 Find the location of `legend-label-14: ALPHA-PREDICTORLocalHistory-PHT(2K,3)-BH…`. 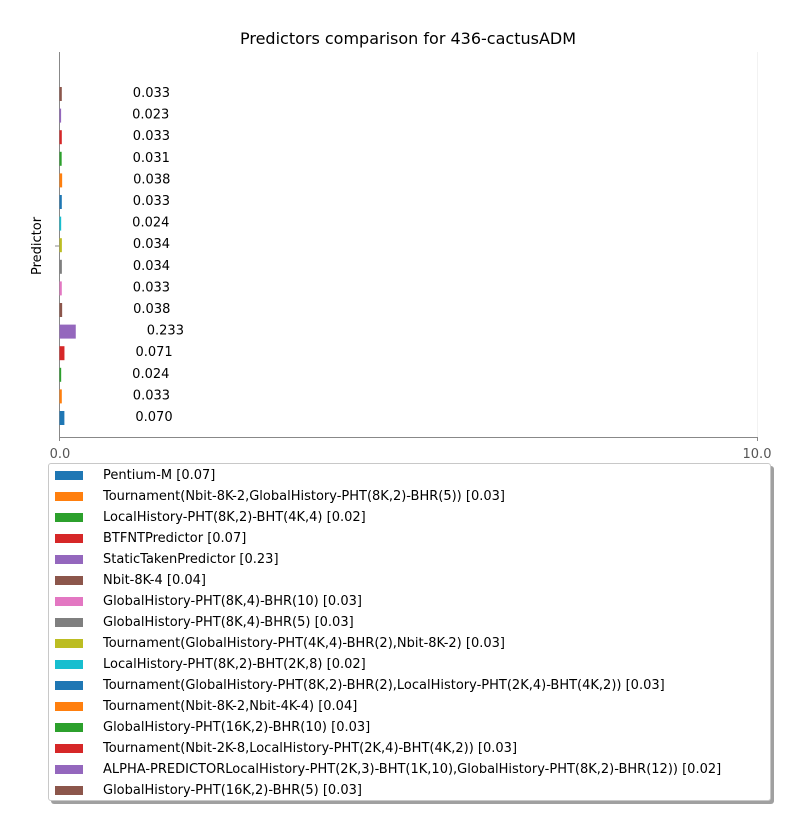

legend-label-14: ALPHA-PREDICTORLocalHistory-PHT(2K,3)-BH… is located at coordinates (412, 769).